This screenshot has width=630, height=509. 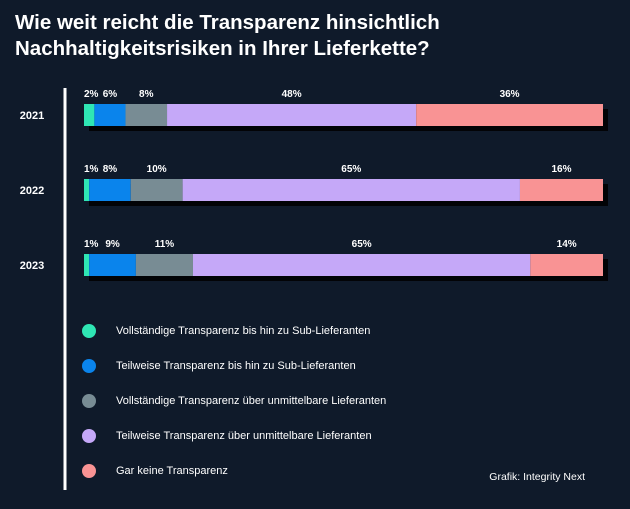 I want to click on data-label: 10%, so click(x=157, y=169).